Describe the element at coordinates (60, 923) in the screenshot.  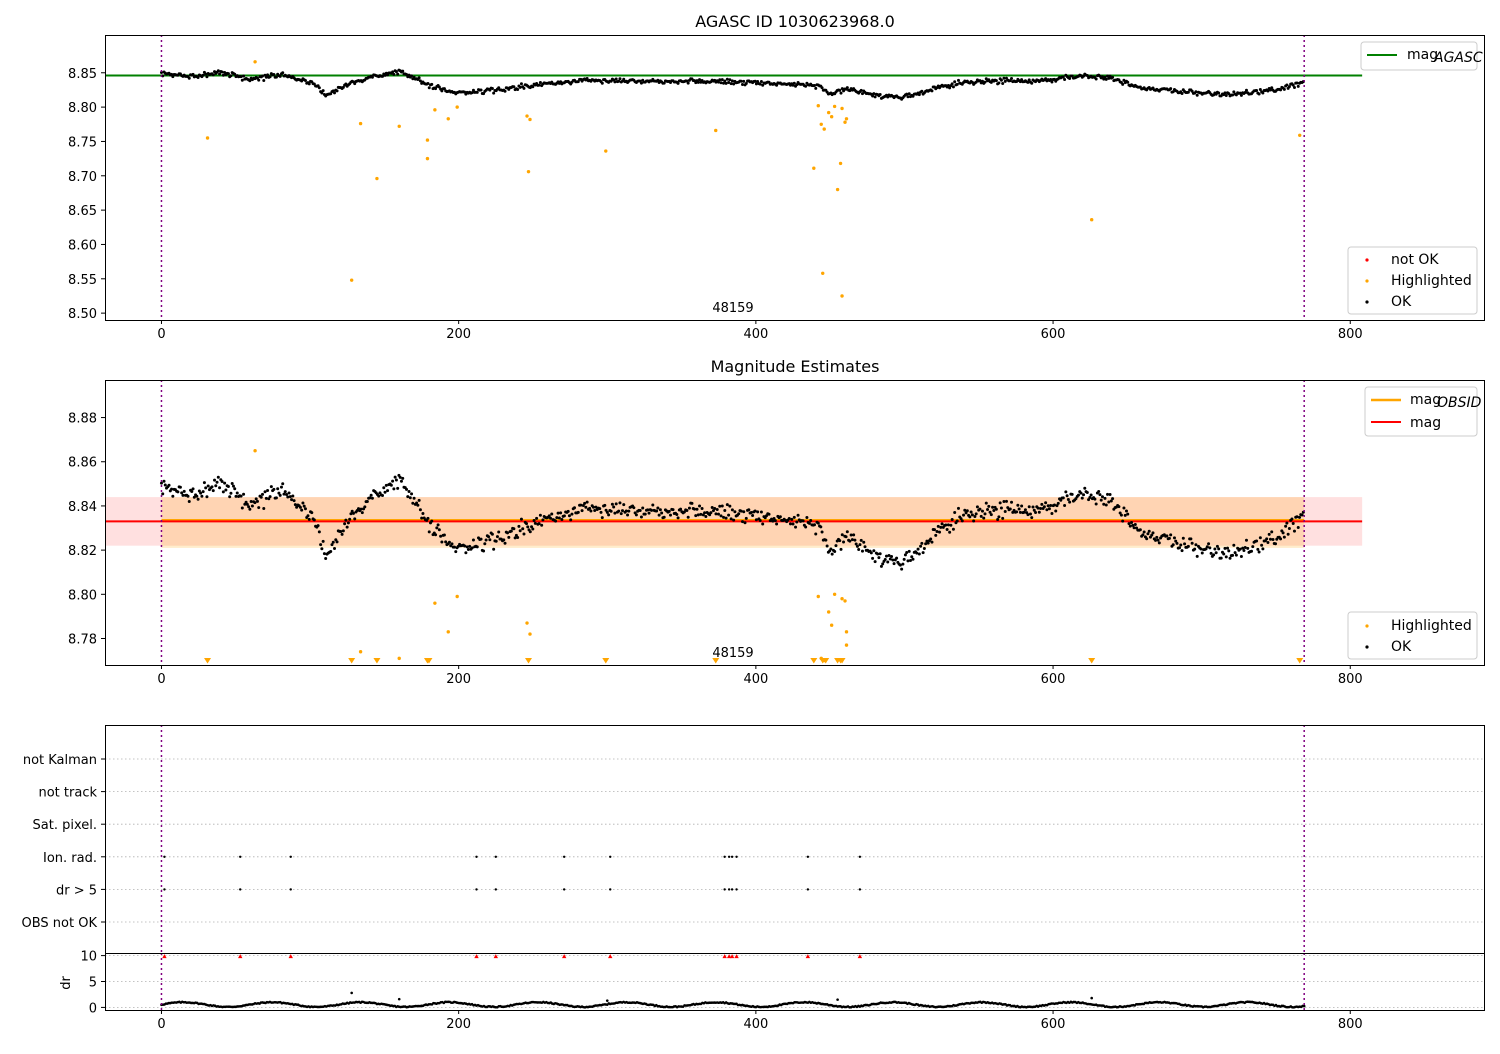
I see `flag-label: OBS not OK` at that location.